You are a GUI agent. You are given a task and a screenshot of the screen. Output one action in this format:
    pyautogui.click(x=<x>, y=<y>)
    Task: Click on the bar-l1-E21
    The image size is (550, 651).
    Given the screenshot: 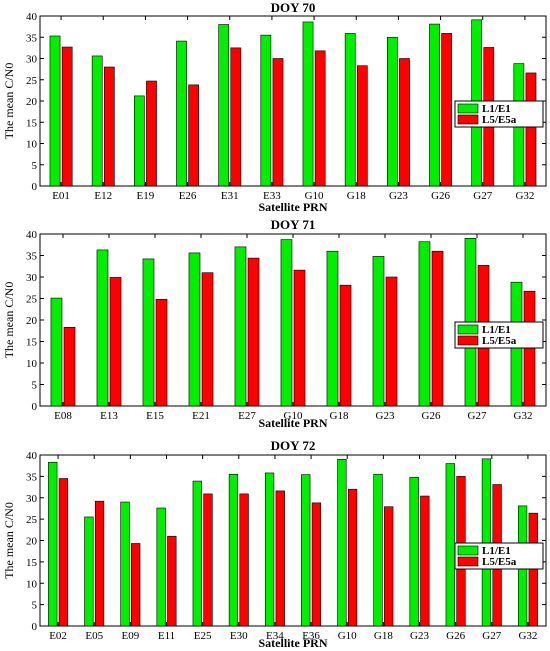 What is the action you would take?
    pyautogui.click(x=194, y=329)
    